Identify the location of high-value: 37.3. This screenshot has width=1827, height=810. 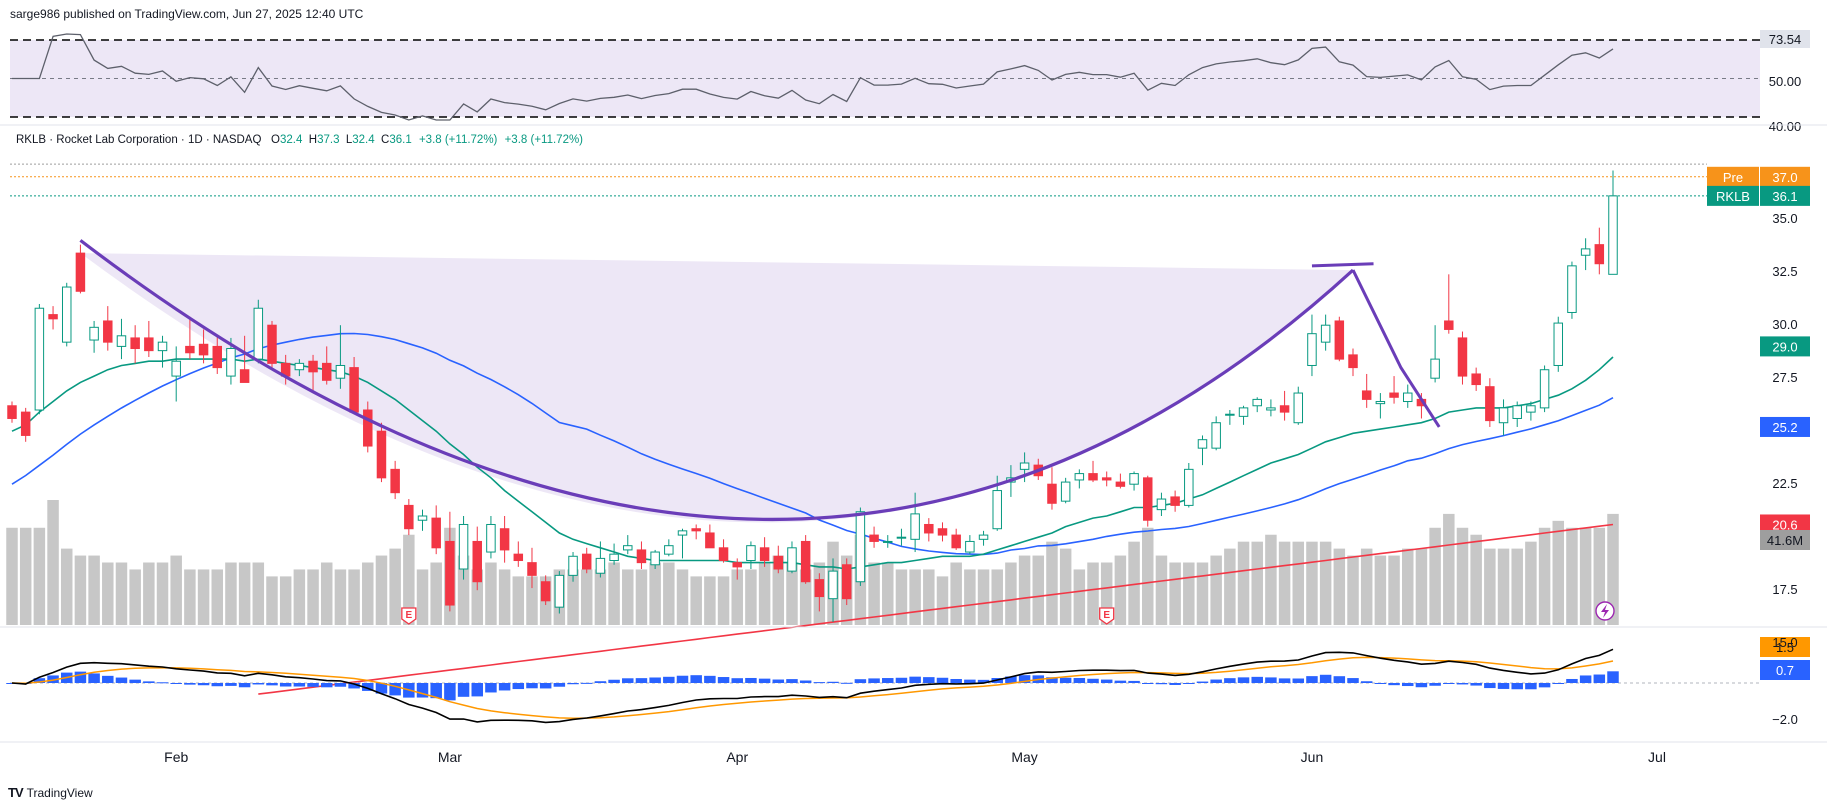
(328, 140).